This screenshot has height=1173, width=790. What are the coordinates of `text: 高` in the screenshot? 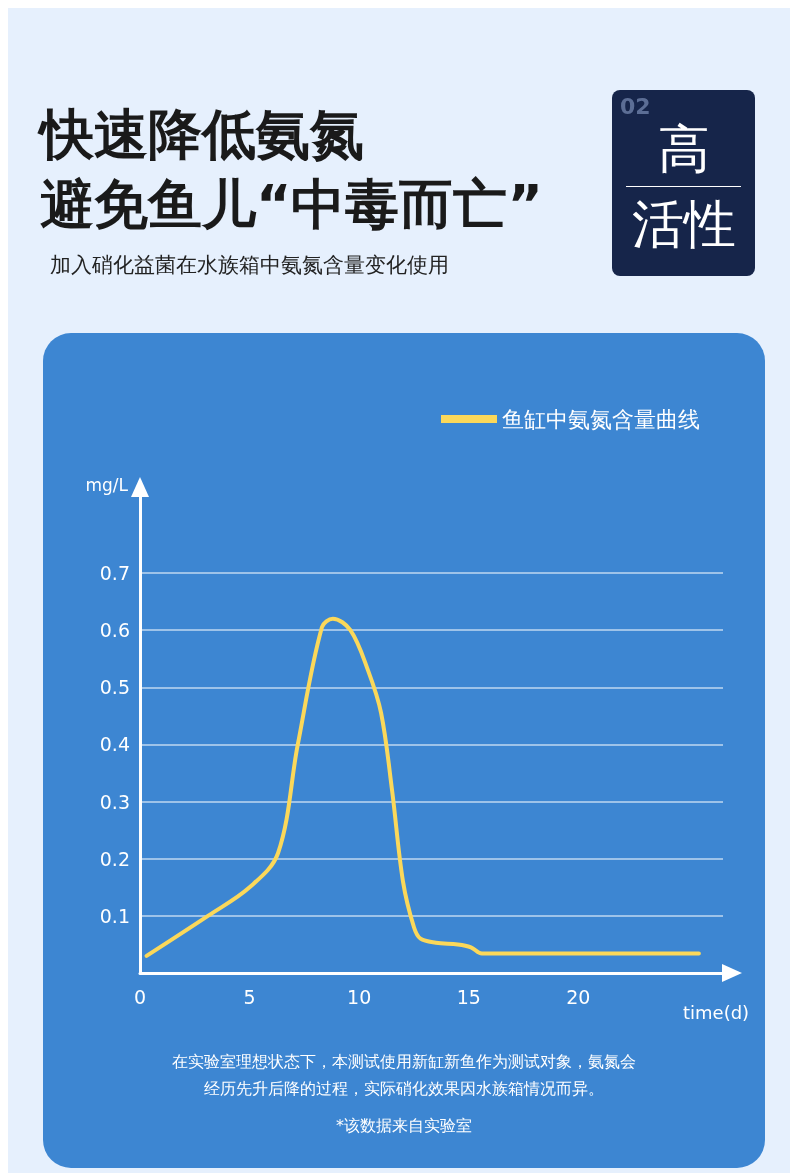 It's located at (683, 149).